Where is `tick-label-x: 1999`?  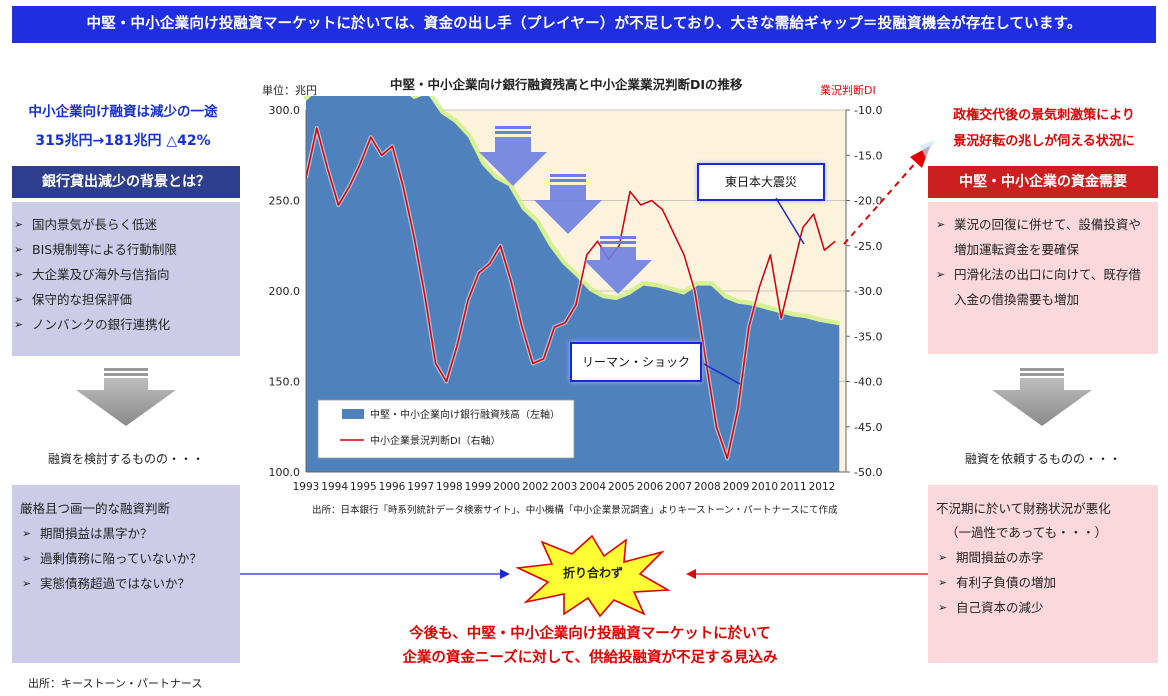 tick-label-x: 1999 is located at coordinates (478, 487).